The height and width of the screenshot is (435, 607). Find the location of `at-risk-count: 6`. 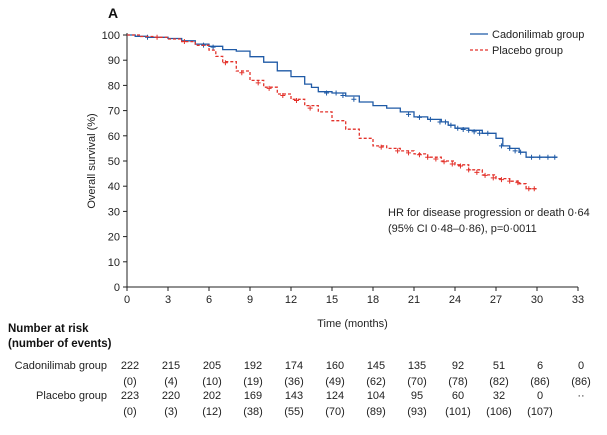

at-risk-count: 6 is located at coordinates (540, 366).